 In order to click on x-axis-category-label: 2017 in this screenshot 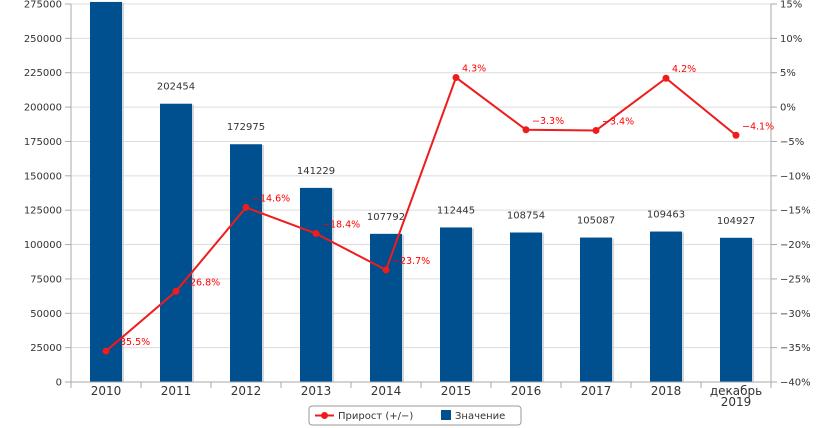, I will do `click(596, 391)`.